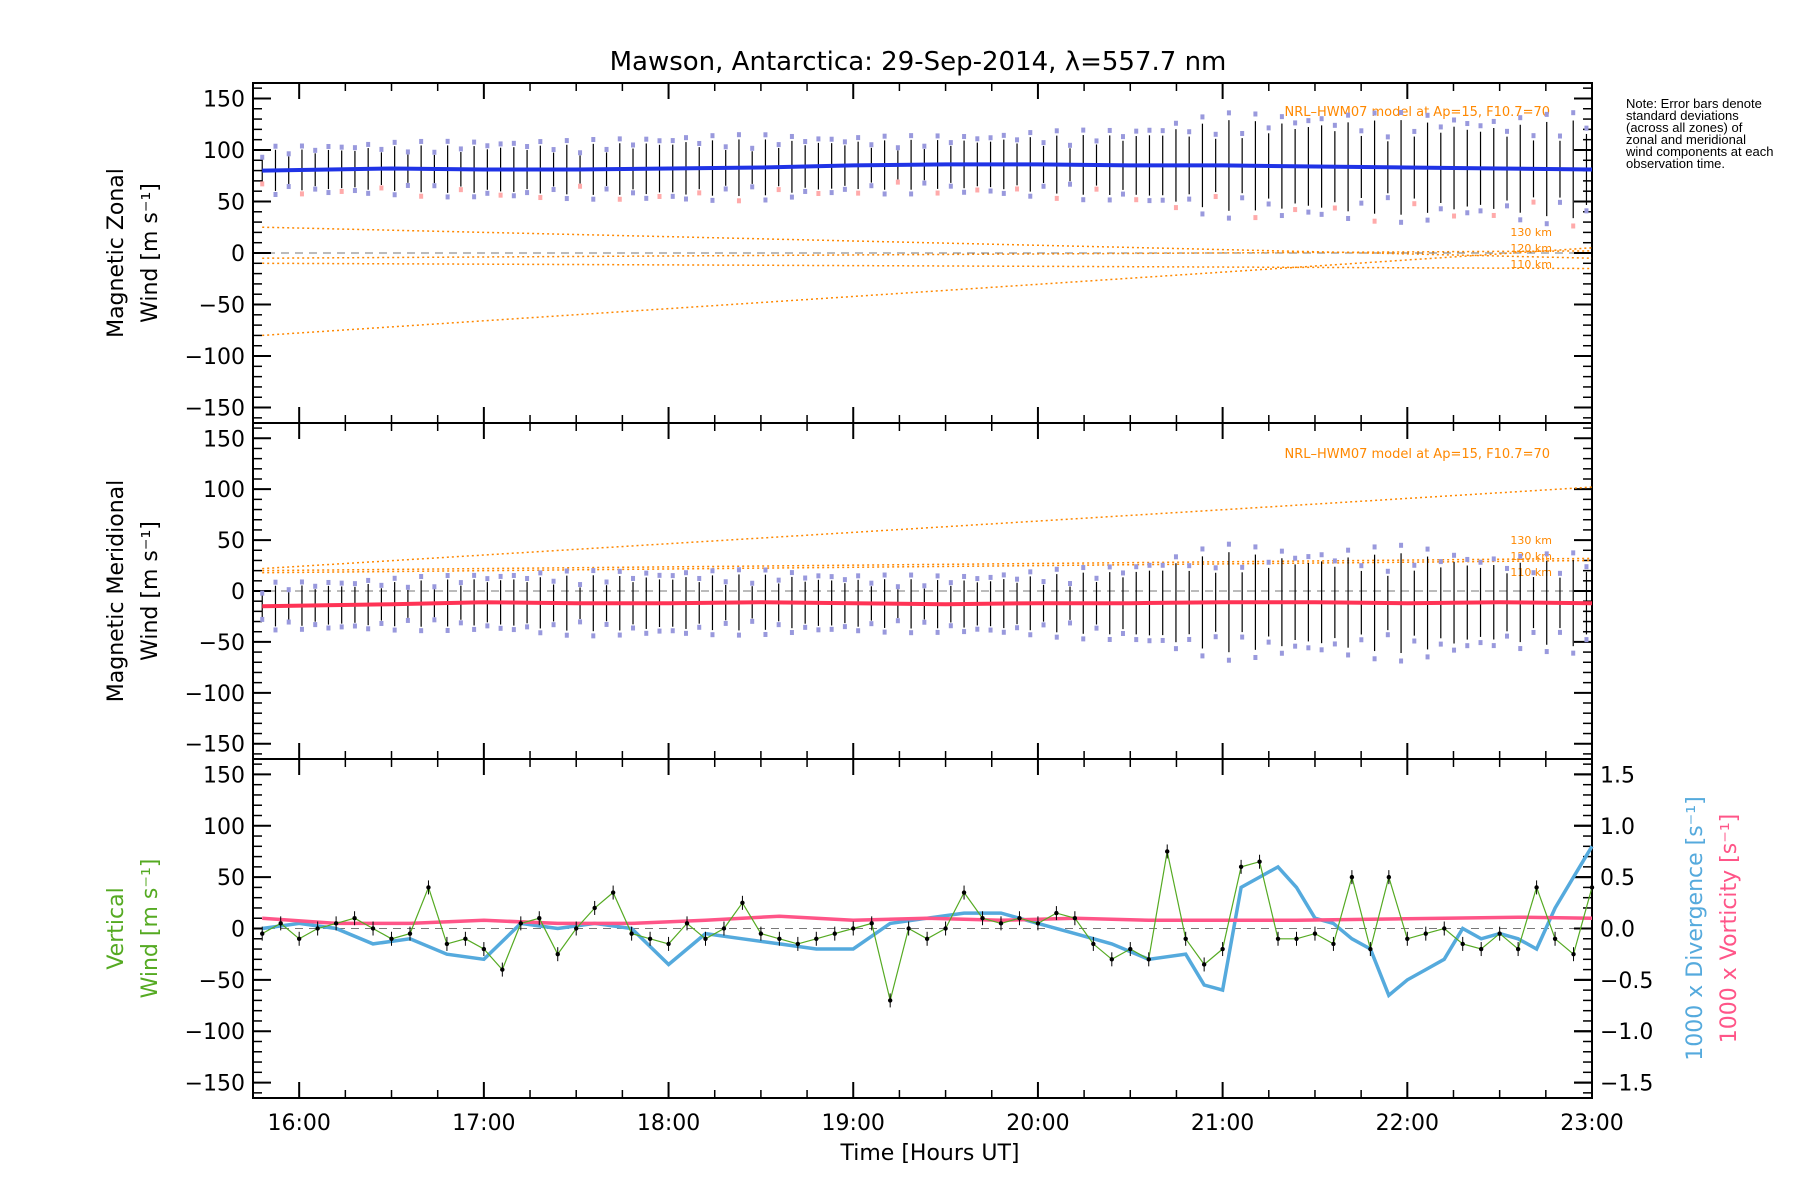 This screenshot has height=1200, width=1800. I want to click on y-tick-label: 50, so click(231, 878).